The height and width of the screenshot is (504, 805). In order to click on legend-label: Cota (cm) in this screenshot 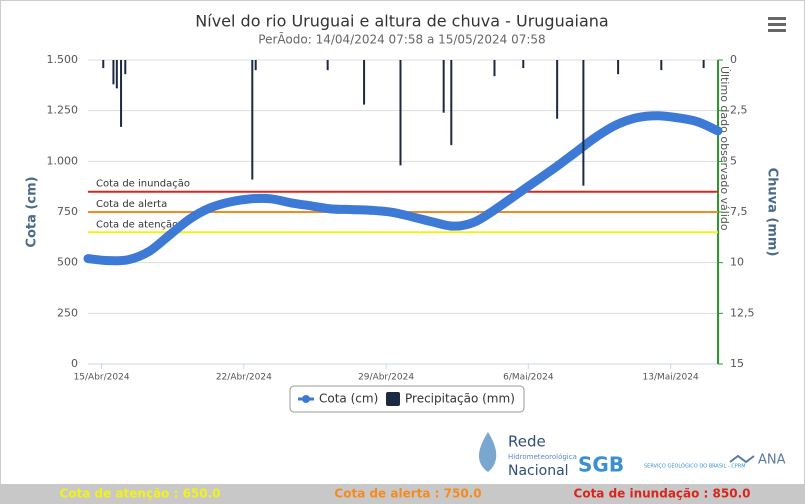, I will do `click(348, 399)`.